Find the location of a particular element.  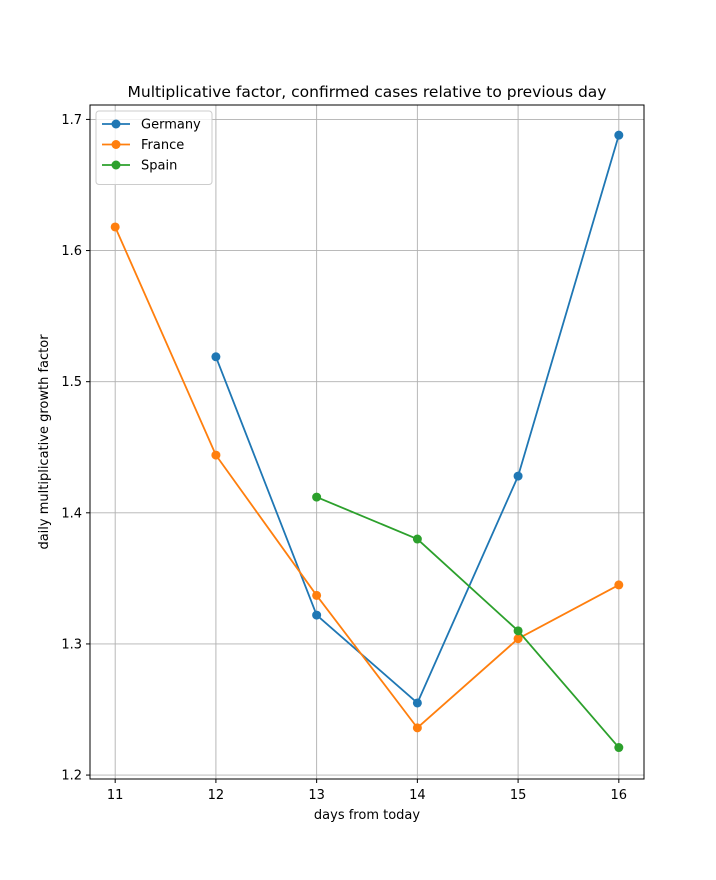

x-tick-label: 13 is located at coordinates (316, 795).